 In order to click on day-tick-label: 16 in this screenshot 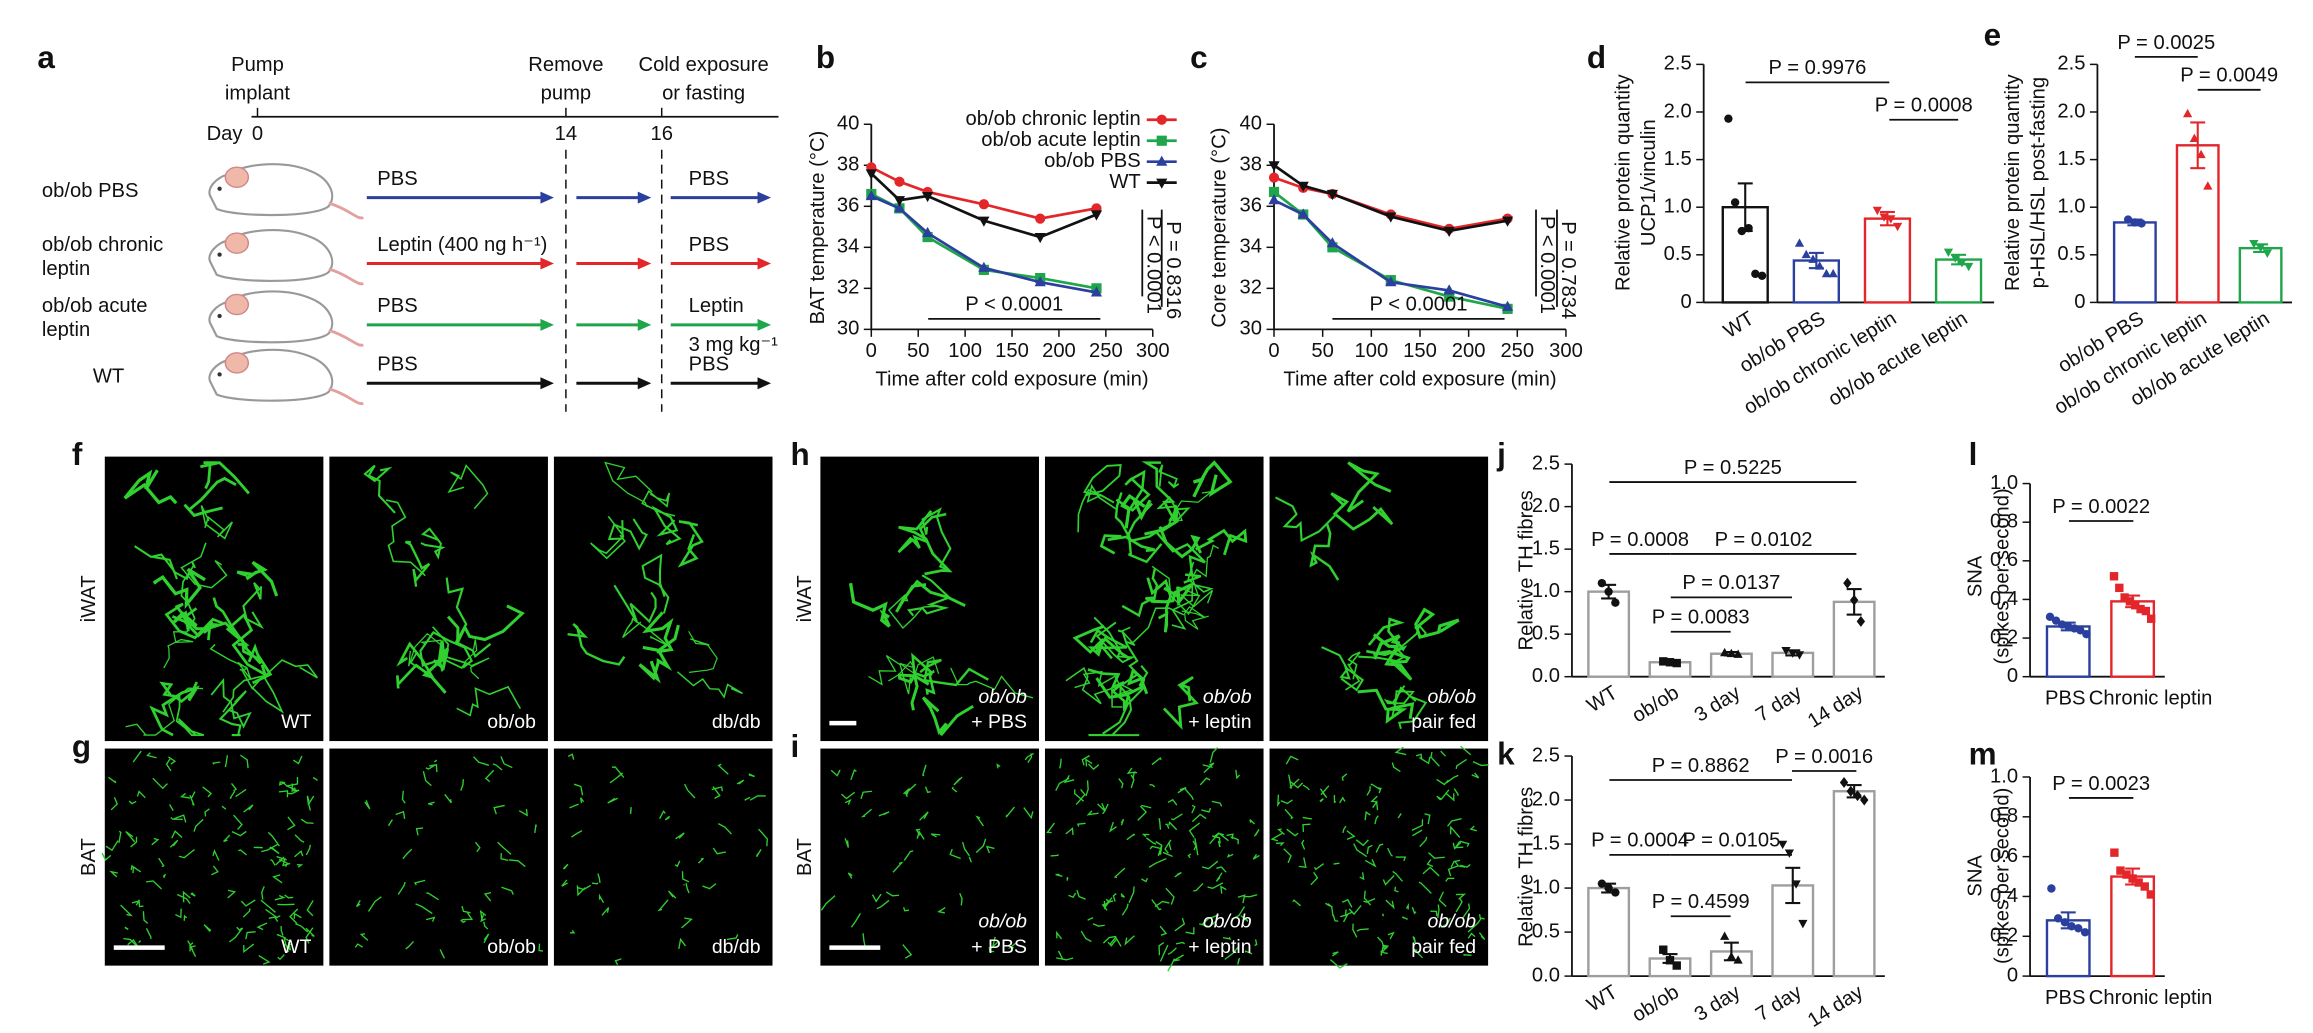, I will do `click(661, 134)`.